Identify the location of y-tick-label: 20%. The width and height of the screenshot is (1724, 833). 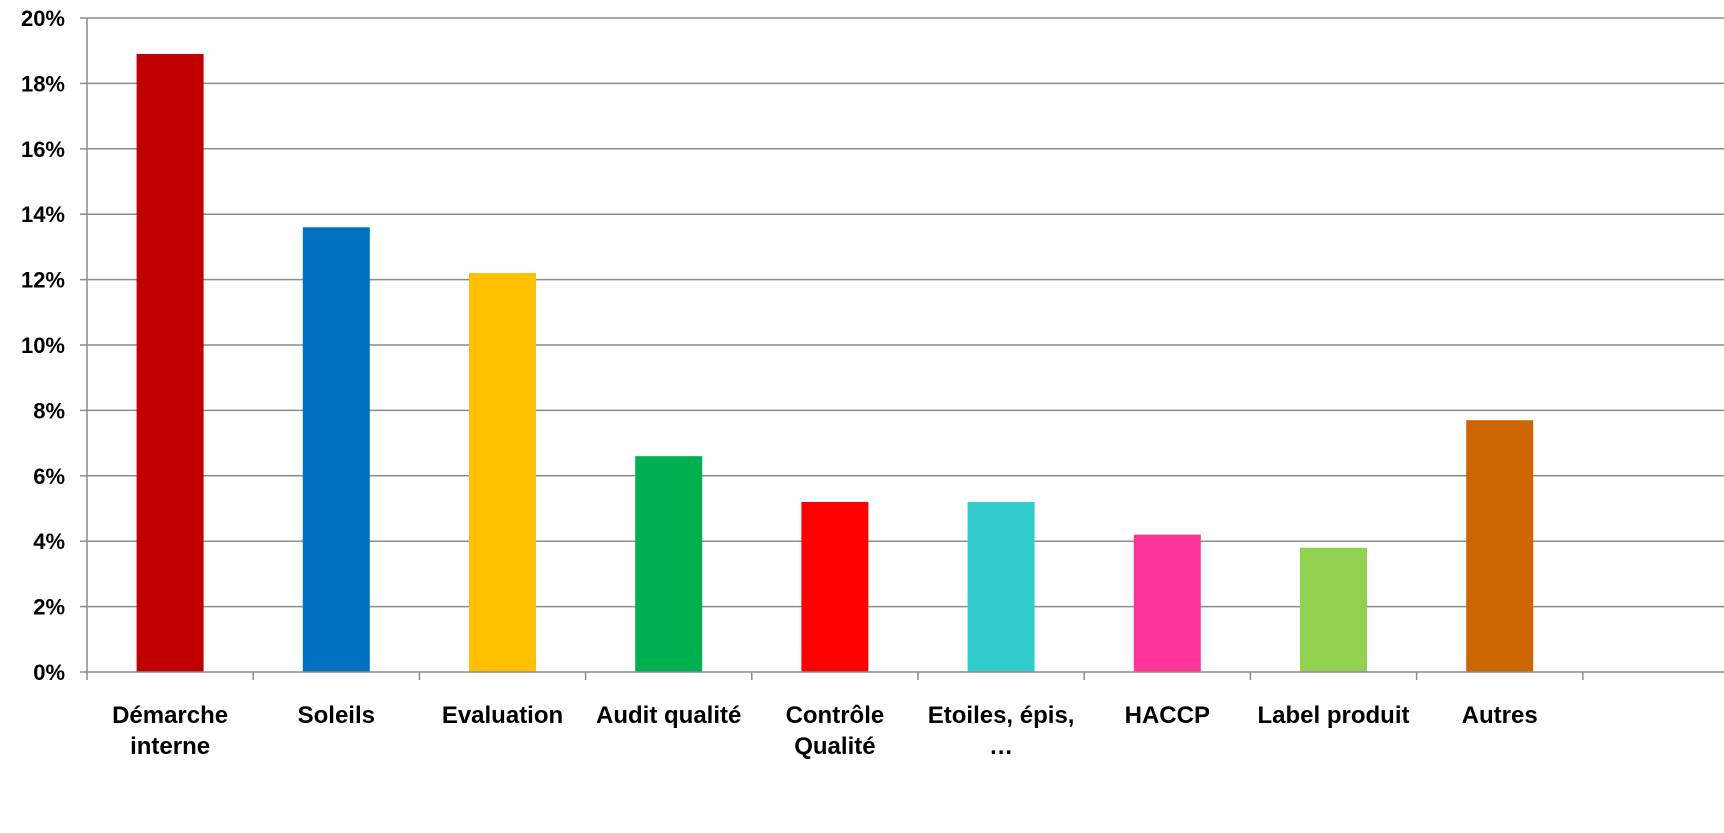
(43, 18).